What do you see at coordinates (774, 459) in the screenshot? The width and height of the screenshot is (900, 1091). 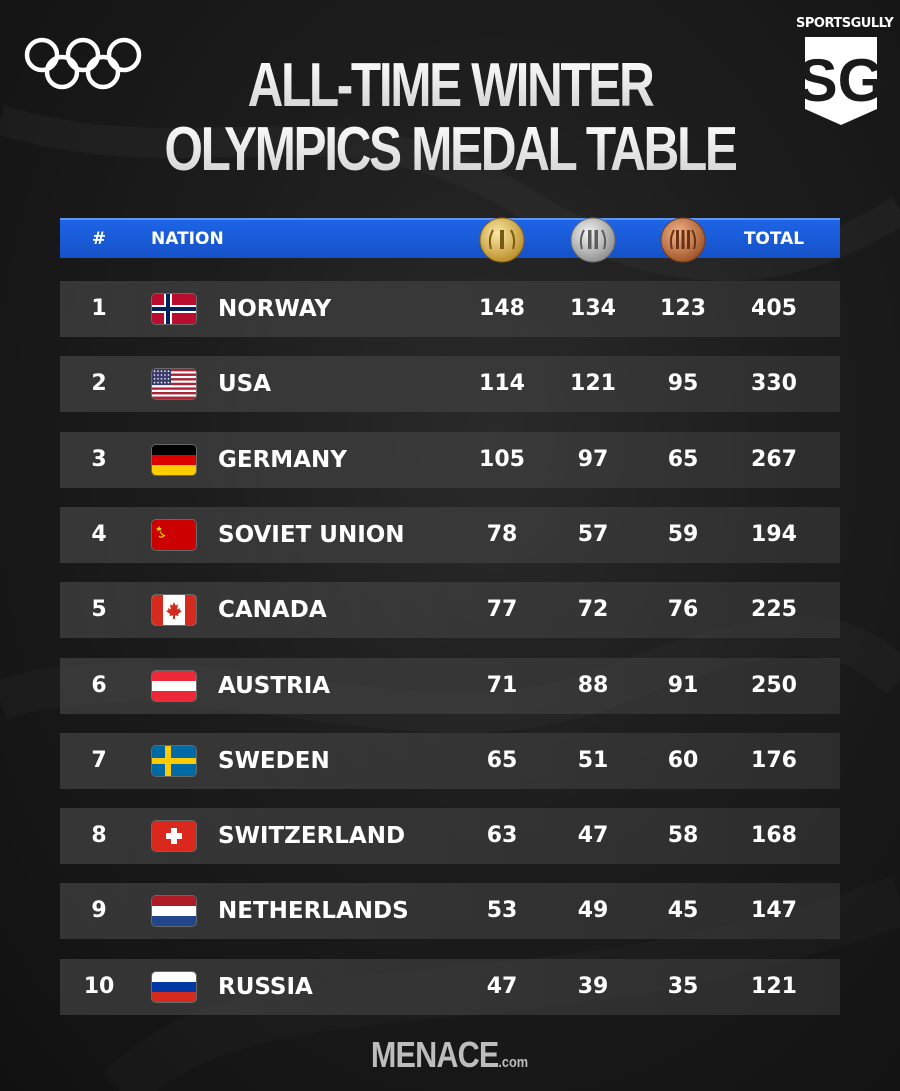 I see `row-total: 267` at bounding box center [774, 459].